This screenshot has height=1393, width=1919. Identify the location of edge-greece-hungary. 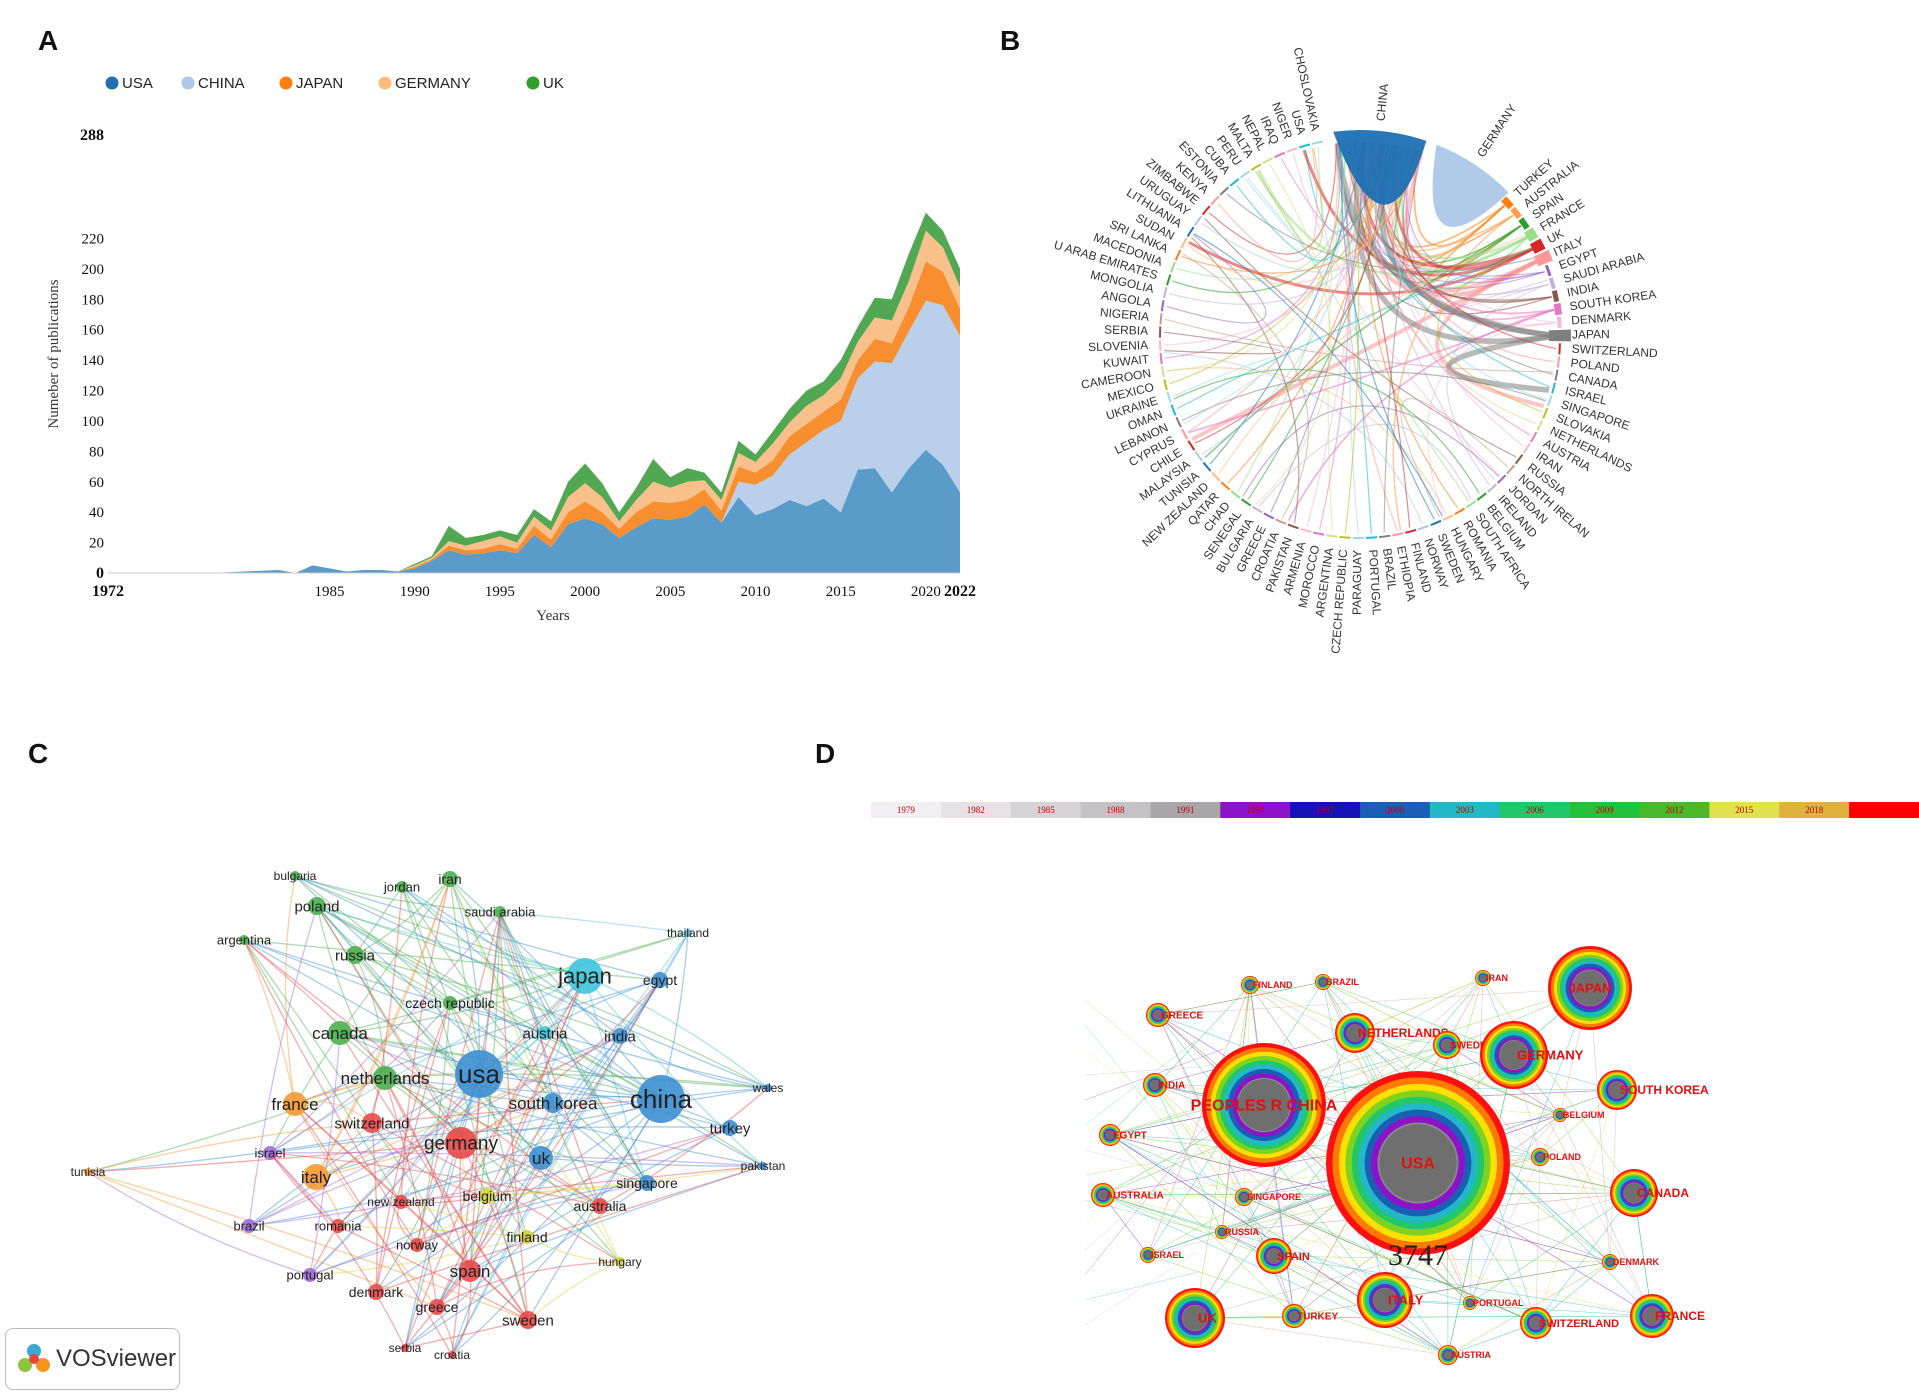
(528, 1284).